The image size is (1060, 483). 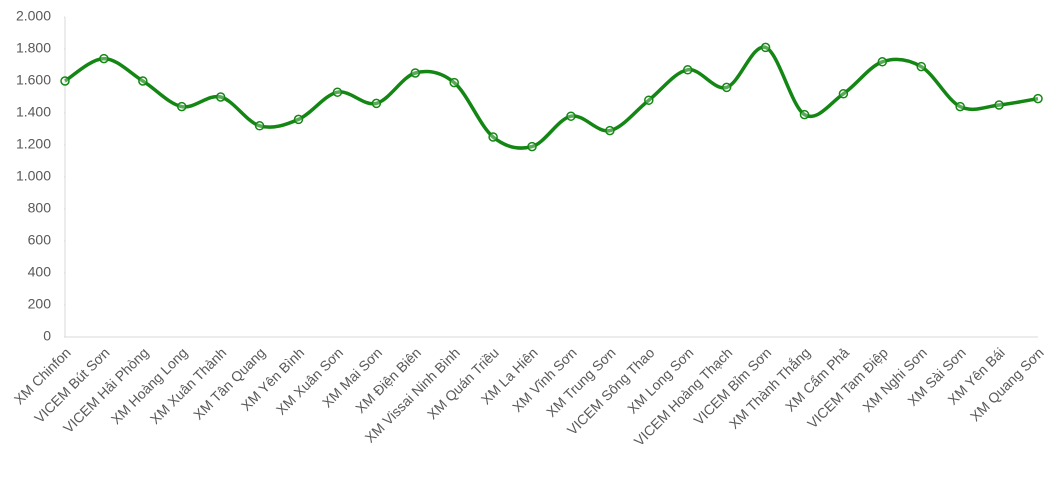 I want to click on y-tick-label: 1.000, so click(x=33, y=176).